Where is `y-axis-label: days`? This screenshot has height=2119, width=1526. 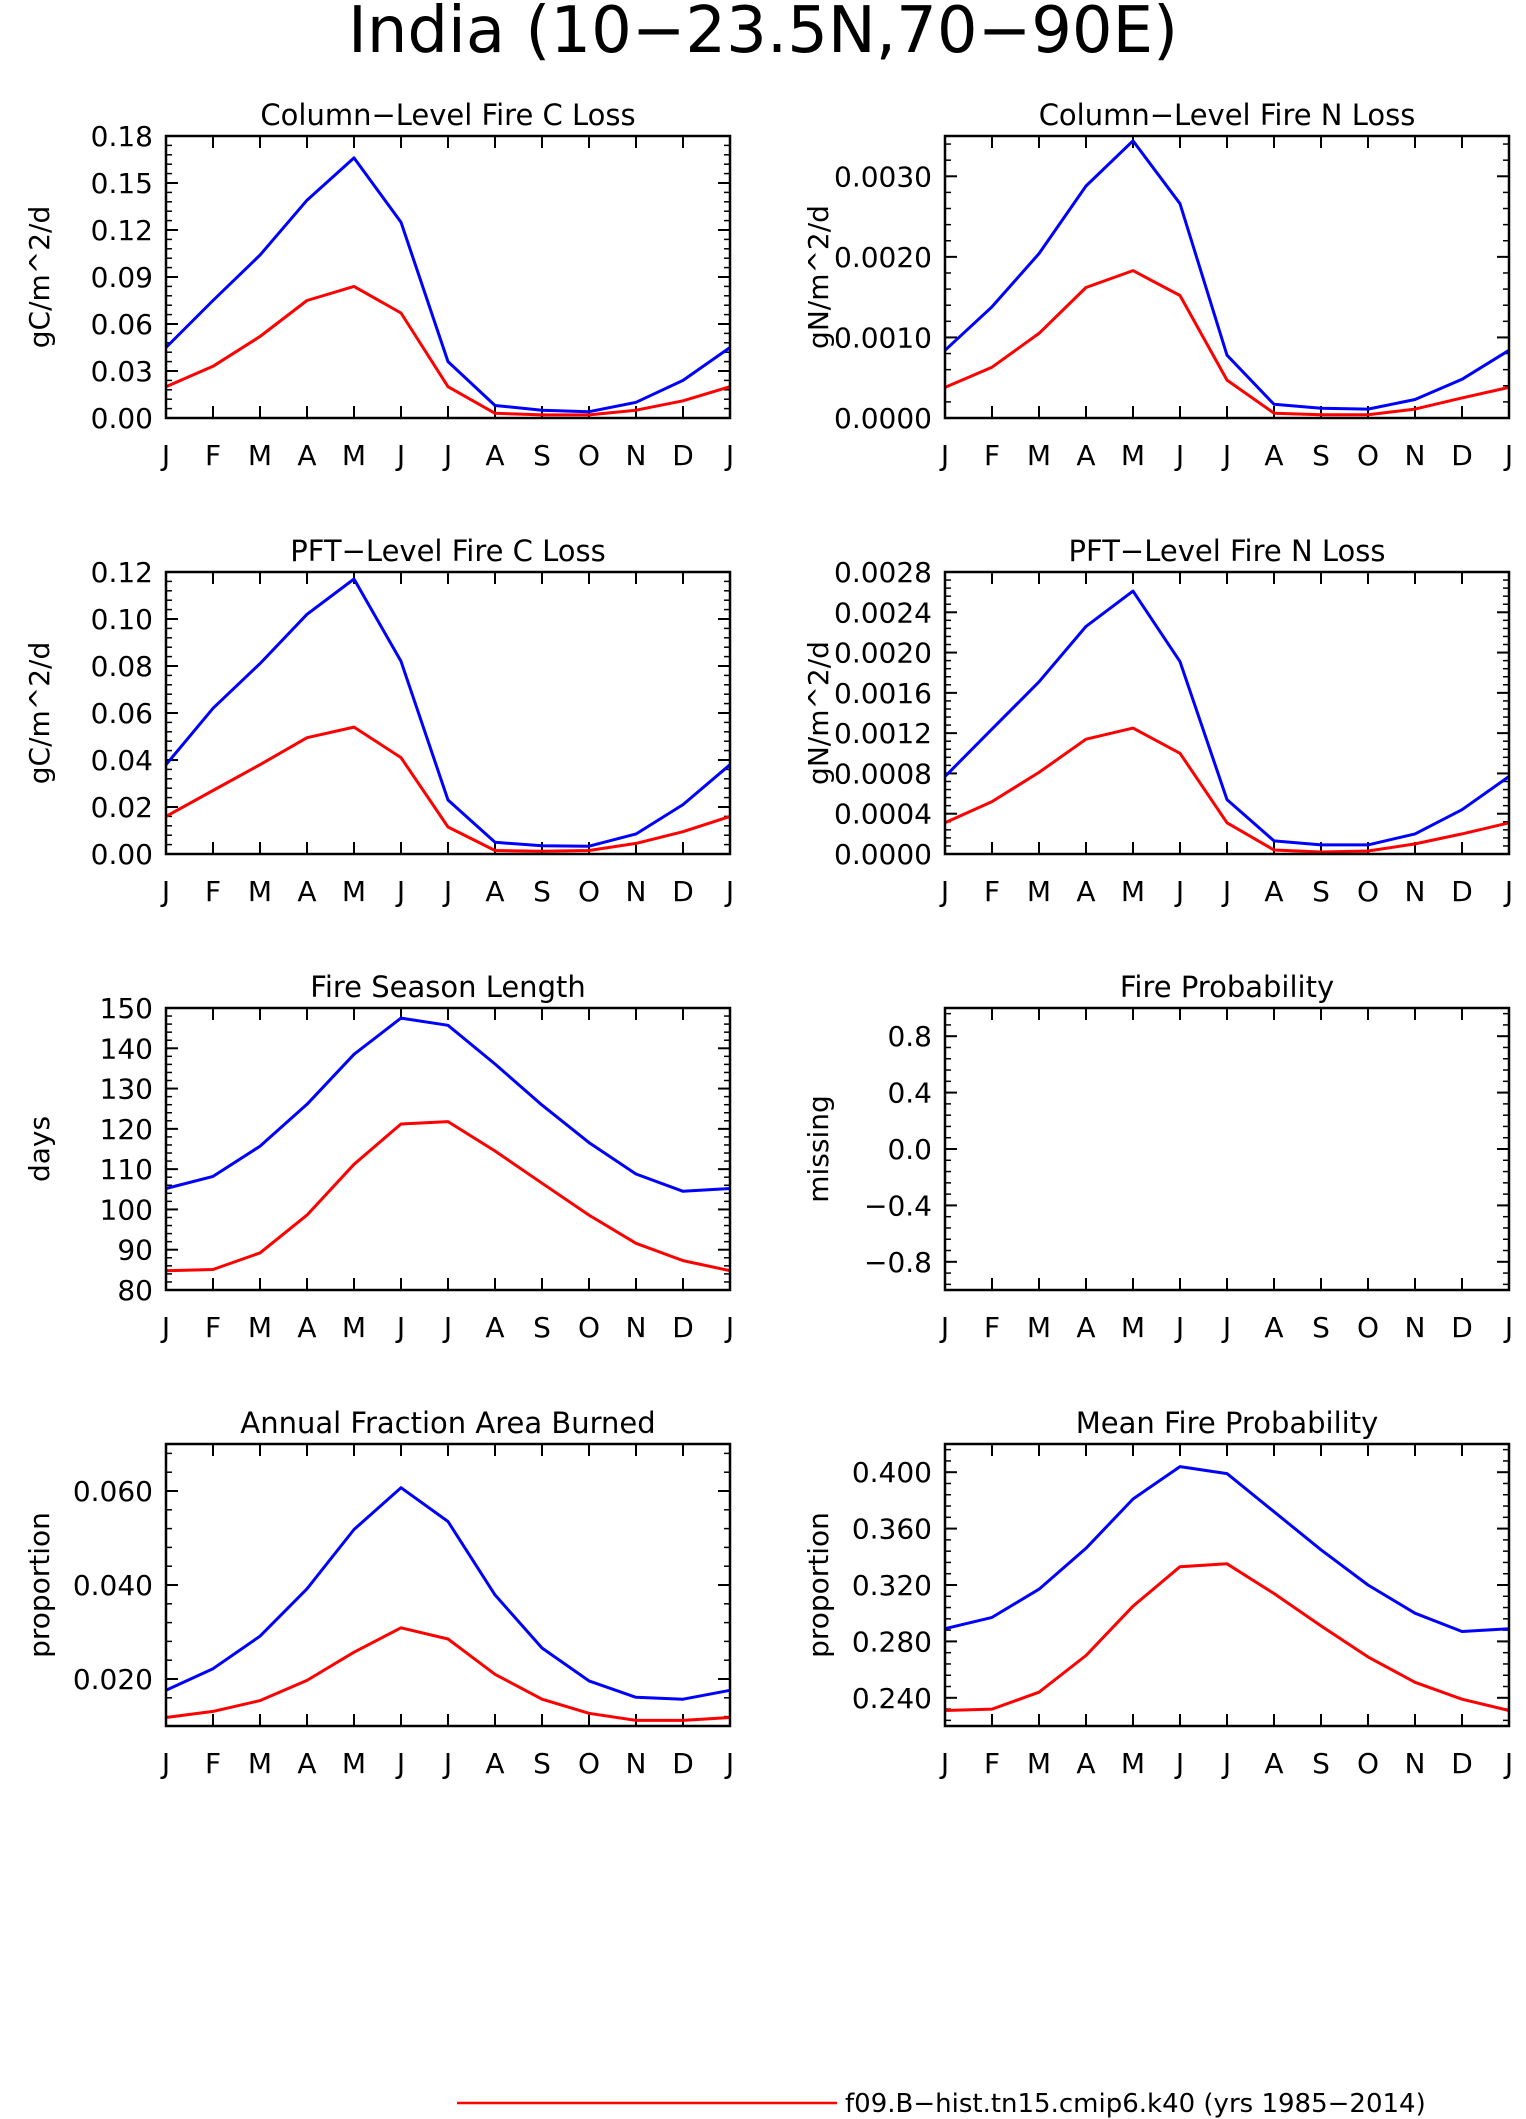
y-axis-label: days is located at coordinates (39, 1149).